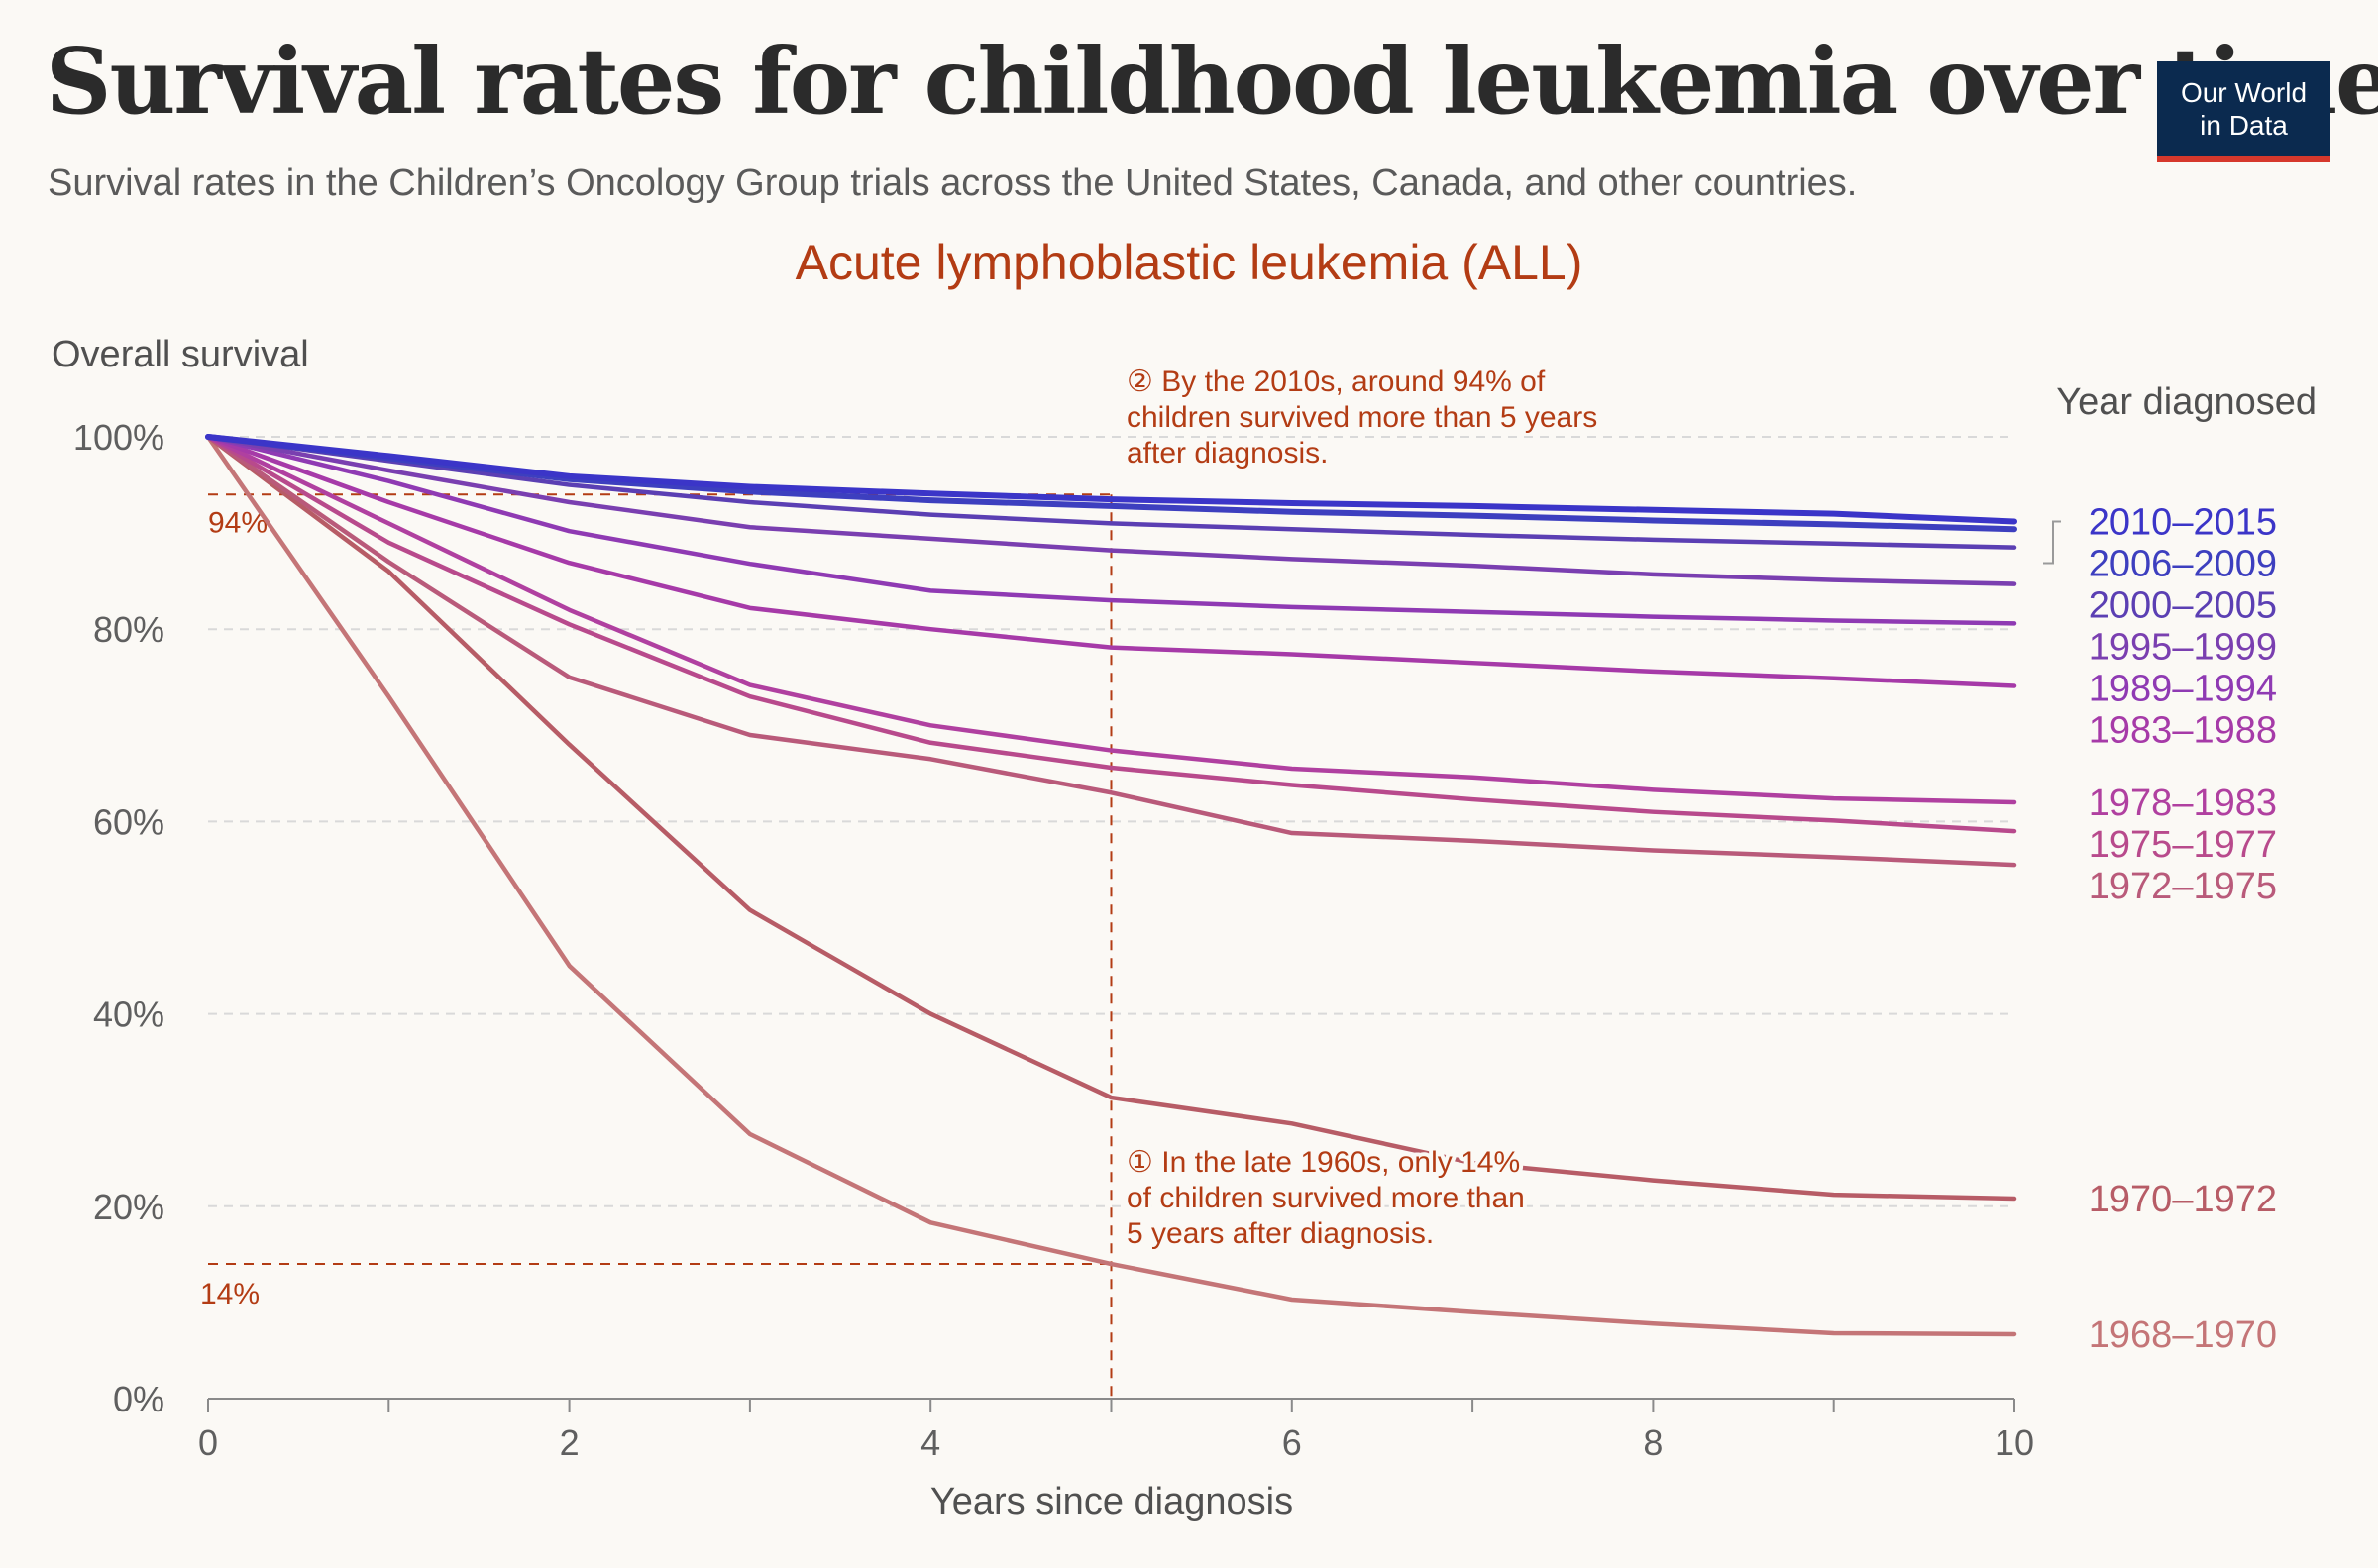 The height and width of the screenshot is (1568, 2378). Describe the element at coordinates (2244, 92) in the screenshot. I see `logo-line-1: Our World` at that location.